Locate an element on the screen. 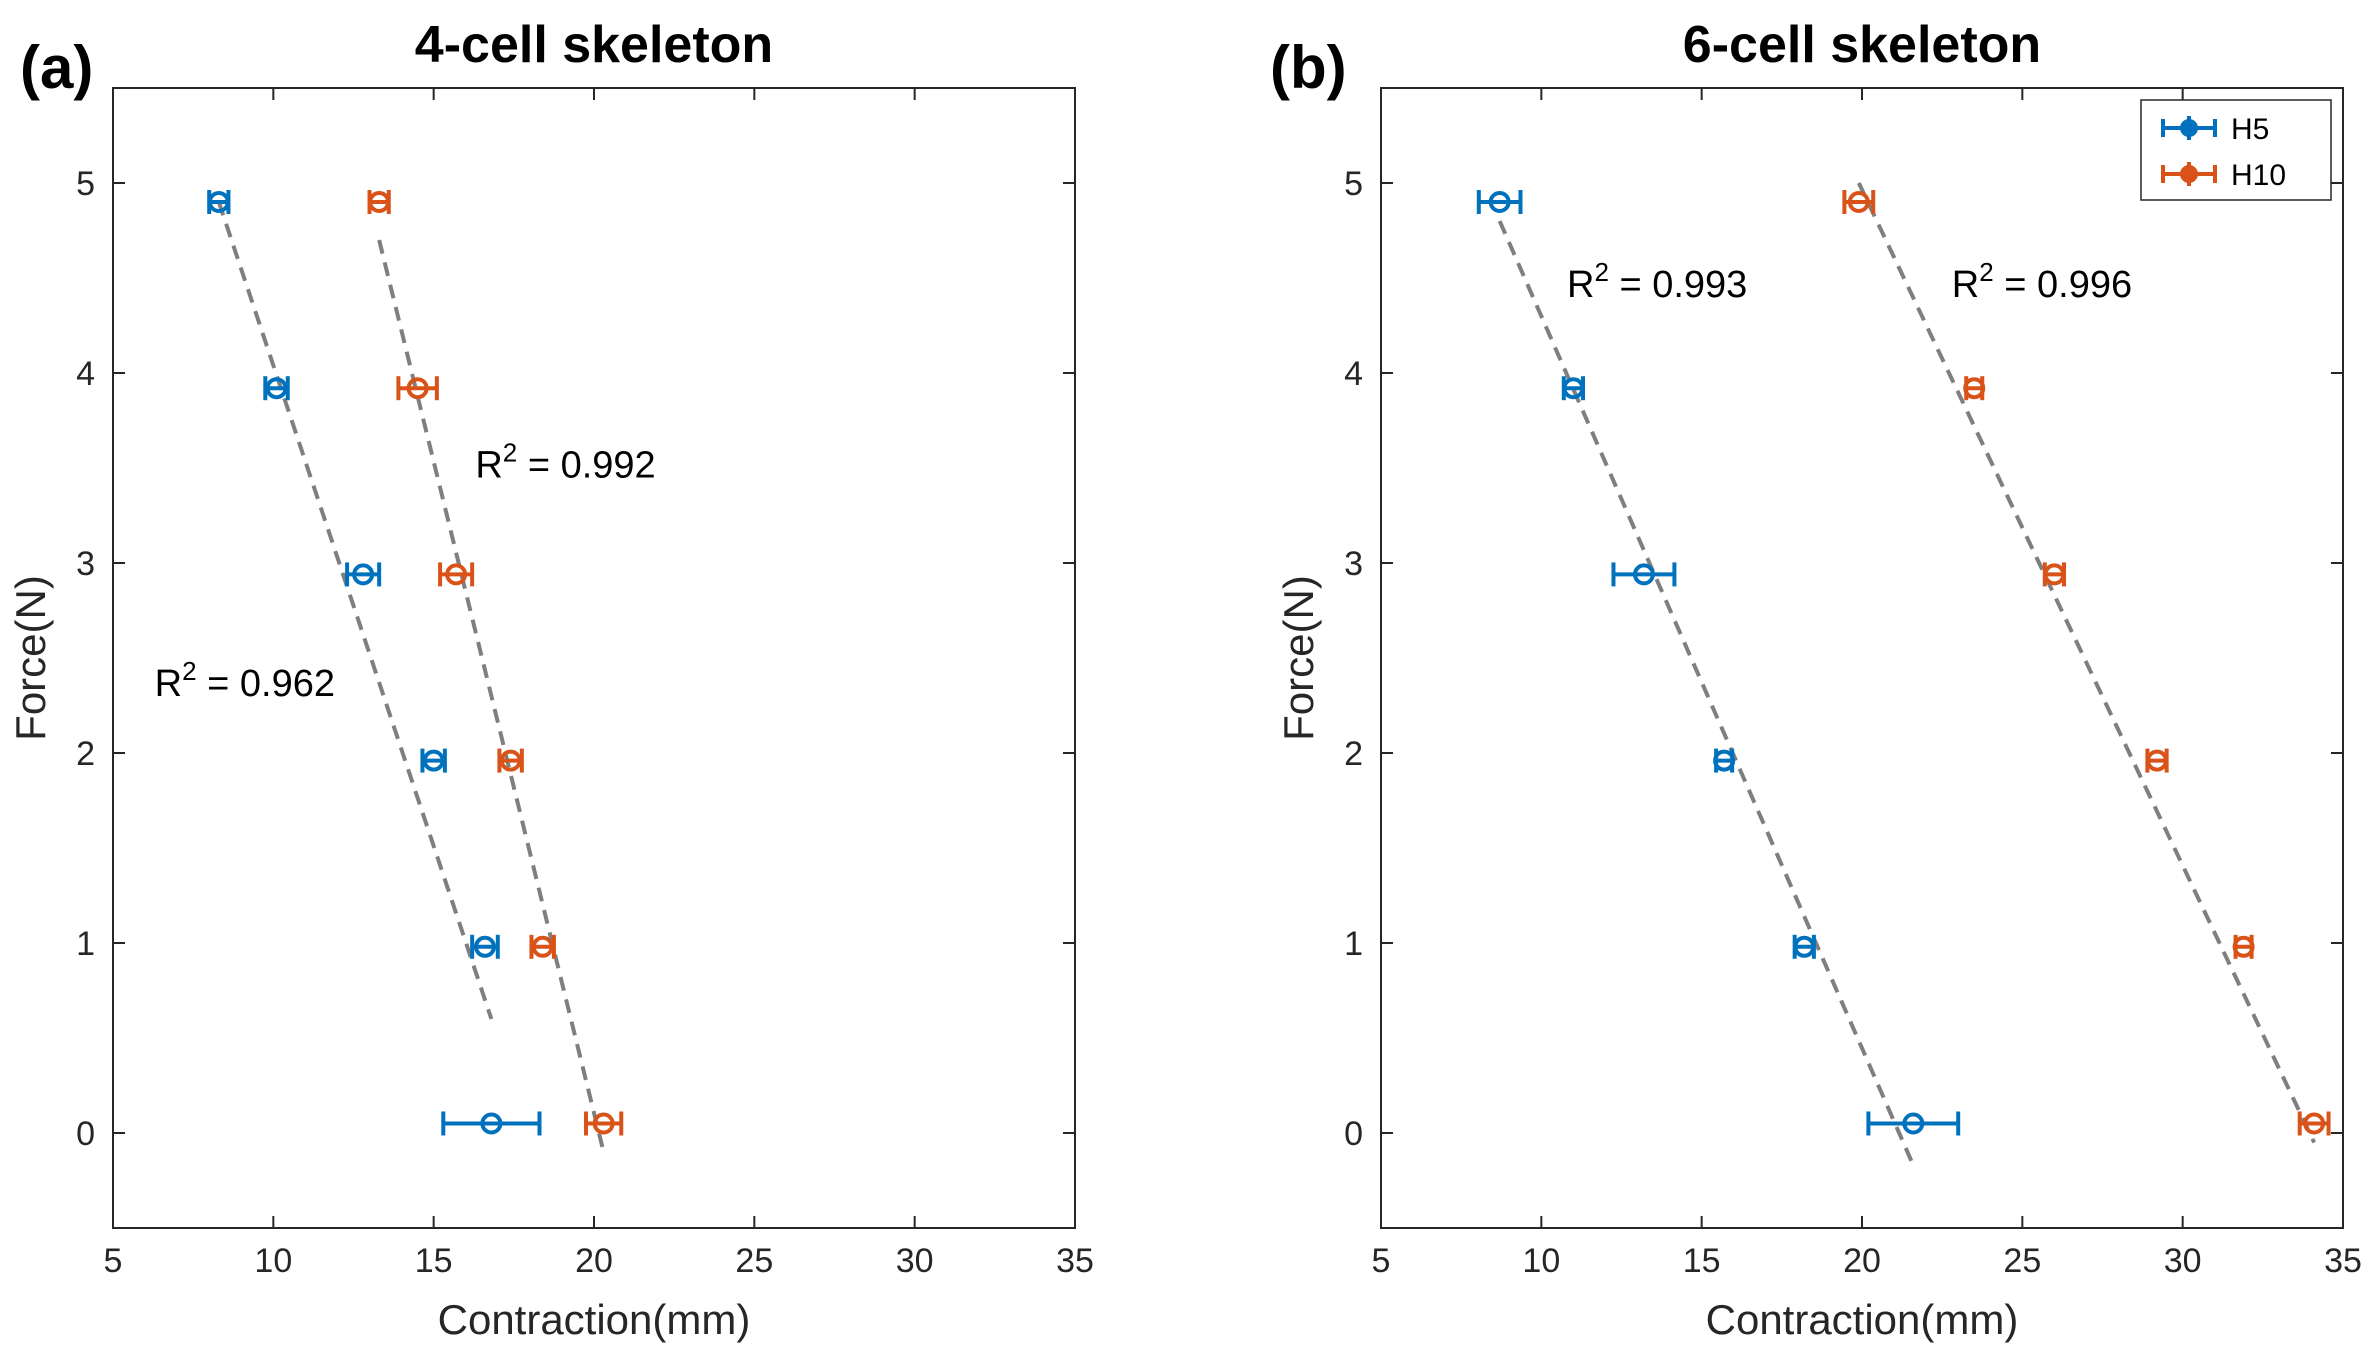  series-h5: R2 = 0.962 is located at coordinates (348, 663).